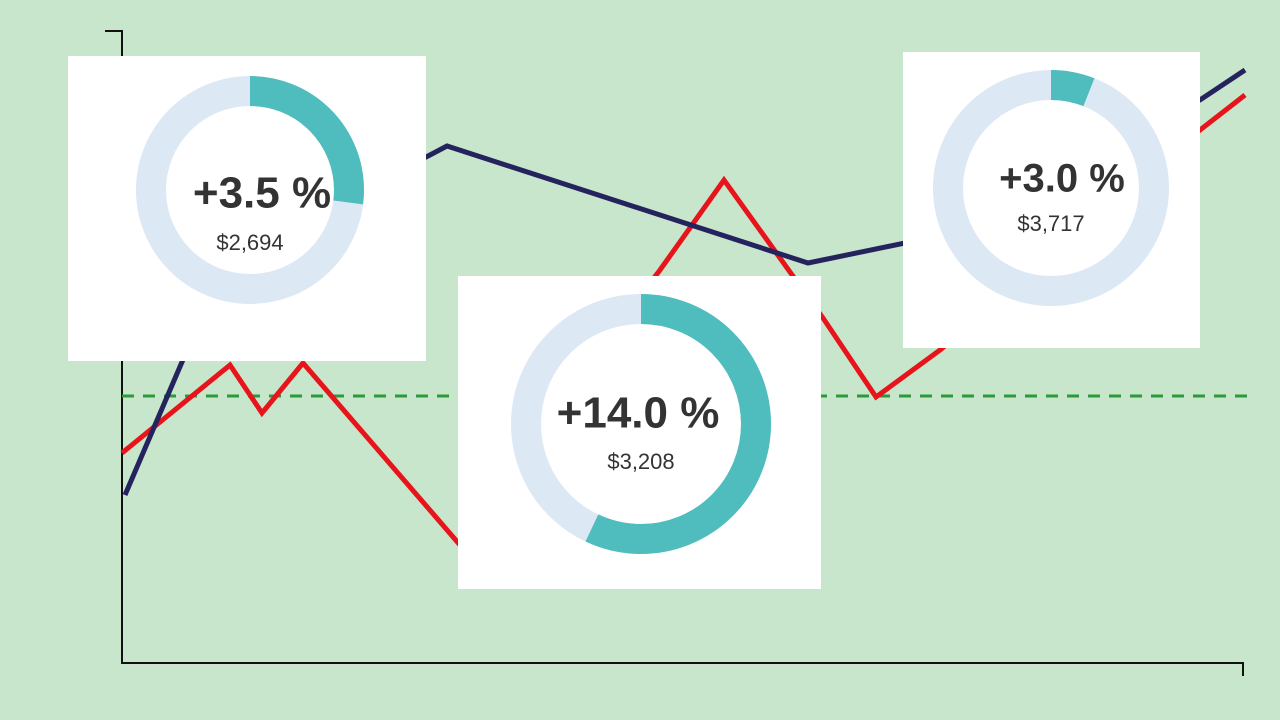  Describe the element at coordinates (1050, 223) in the screenshot. I see `amount-label: $3,717` at that location.